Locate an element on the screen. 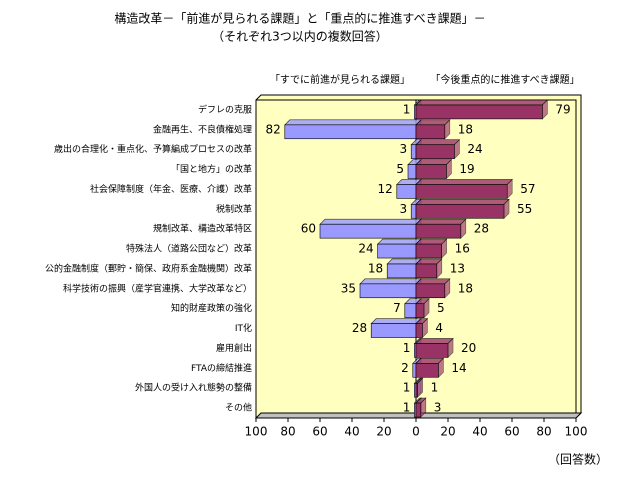 The image size is (620, 480). value-label: 35 is located at coordinates (348, 288).